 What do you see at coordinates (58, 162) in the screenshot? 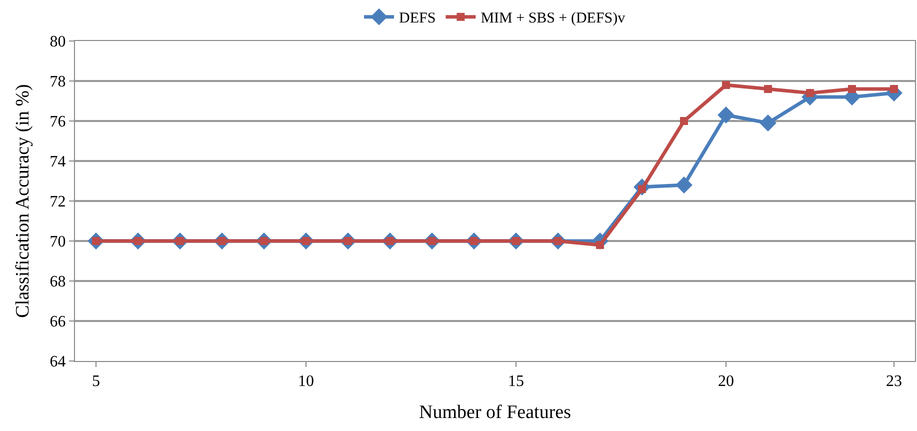
I see `y-tick-label: 74` at bounding box center [58, 162].